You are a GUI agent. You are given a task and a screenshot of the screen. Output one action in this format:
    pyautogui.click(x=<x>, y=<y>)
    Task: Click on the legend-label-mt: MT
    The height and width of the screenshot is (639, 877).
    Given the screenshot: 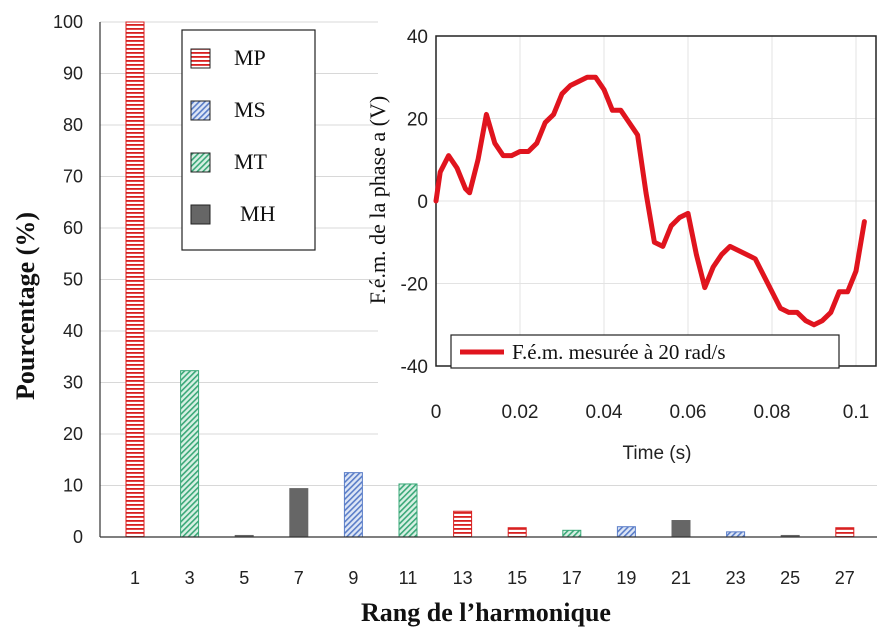 What is the action you would take?
    pyautogui.click(x=251, y=161)
    